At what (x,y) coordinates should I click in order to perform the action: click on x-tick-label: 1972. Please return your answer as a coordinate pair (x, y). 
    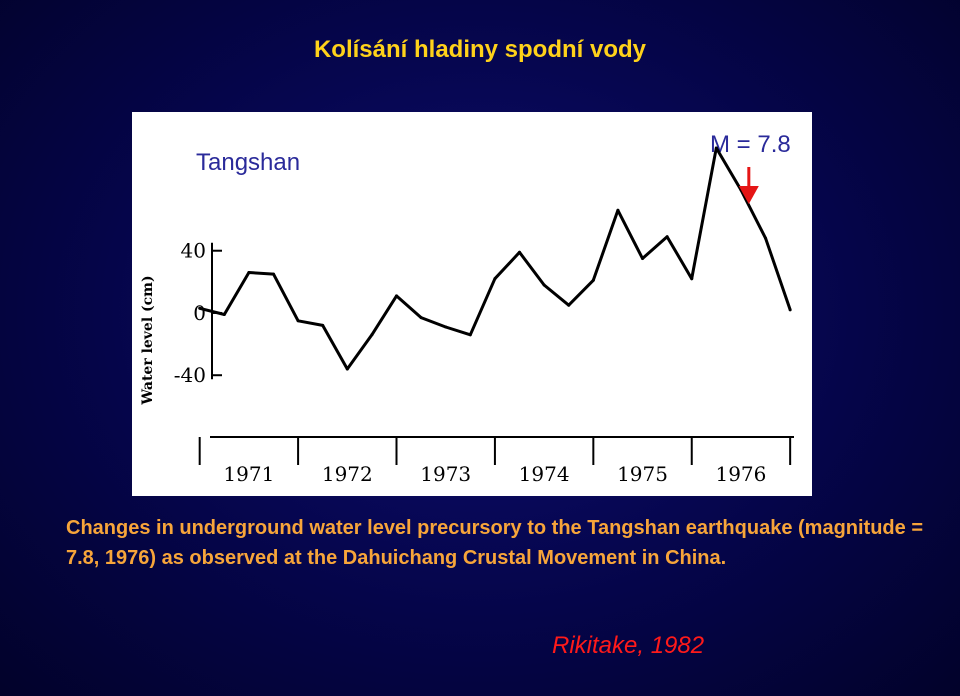
    Looking at the image, I should click on (347, 474).